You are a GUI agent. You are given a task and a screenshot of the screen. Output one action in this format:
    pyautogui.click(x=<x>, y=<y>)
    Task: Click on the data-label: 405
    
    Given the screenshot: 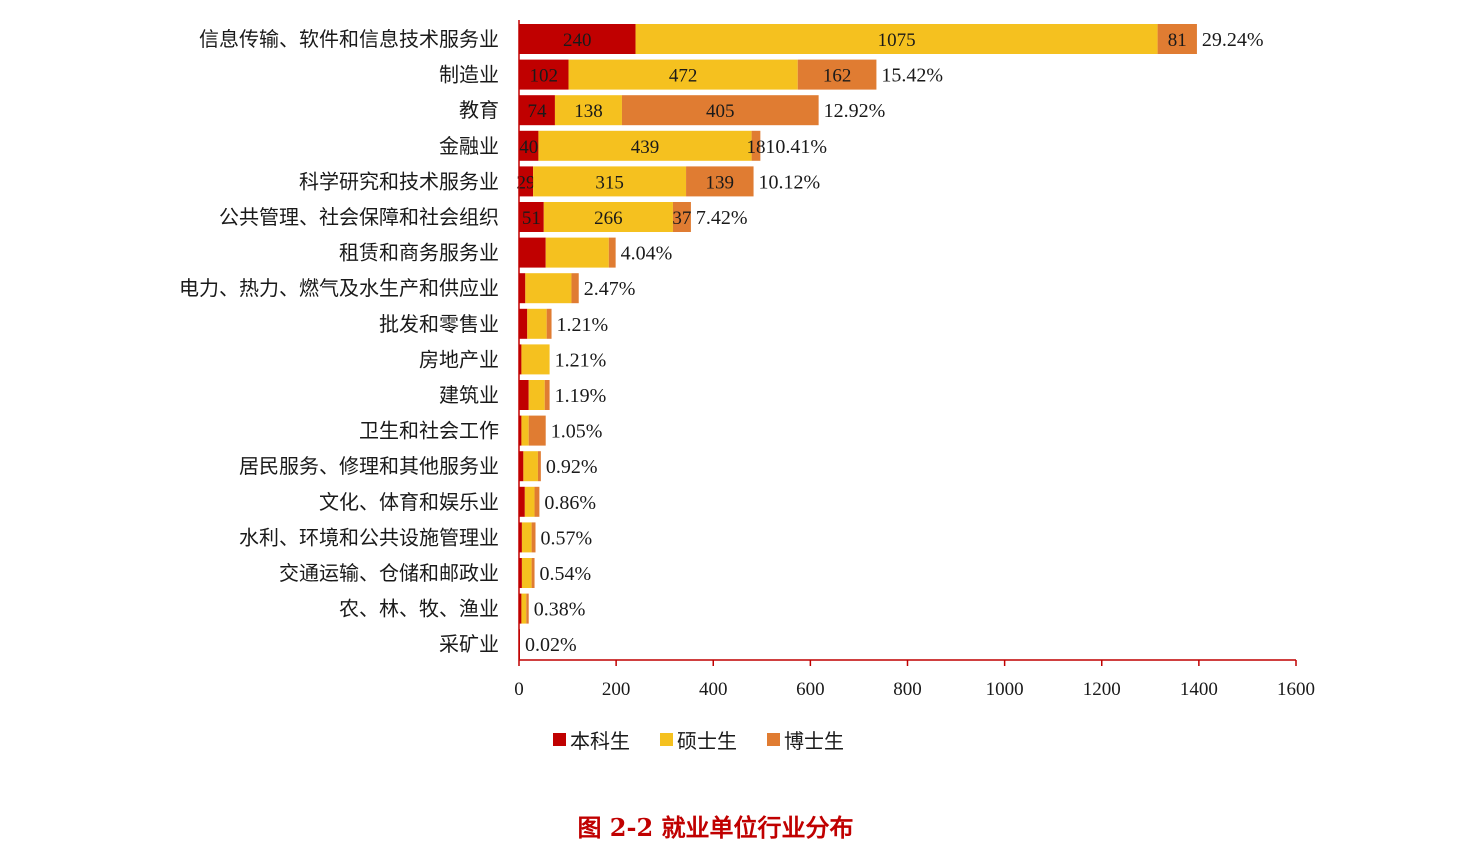 What is the action you would take?
    pyautogui.click(x=720, y=111)
    